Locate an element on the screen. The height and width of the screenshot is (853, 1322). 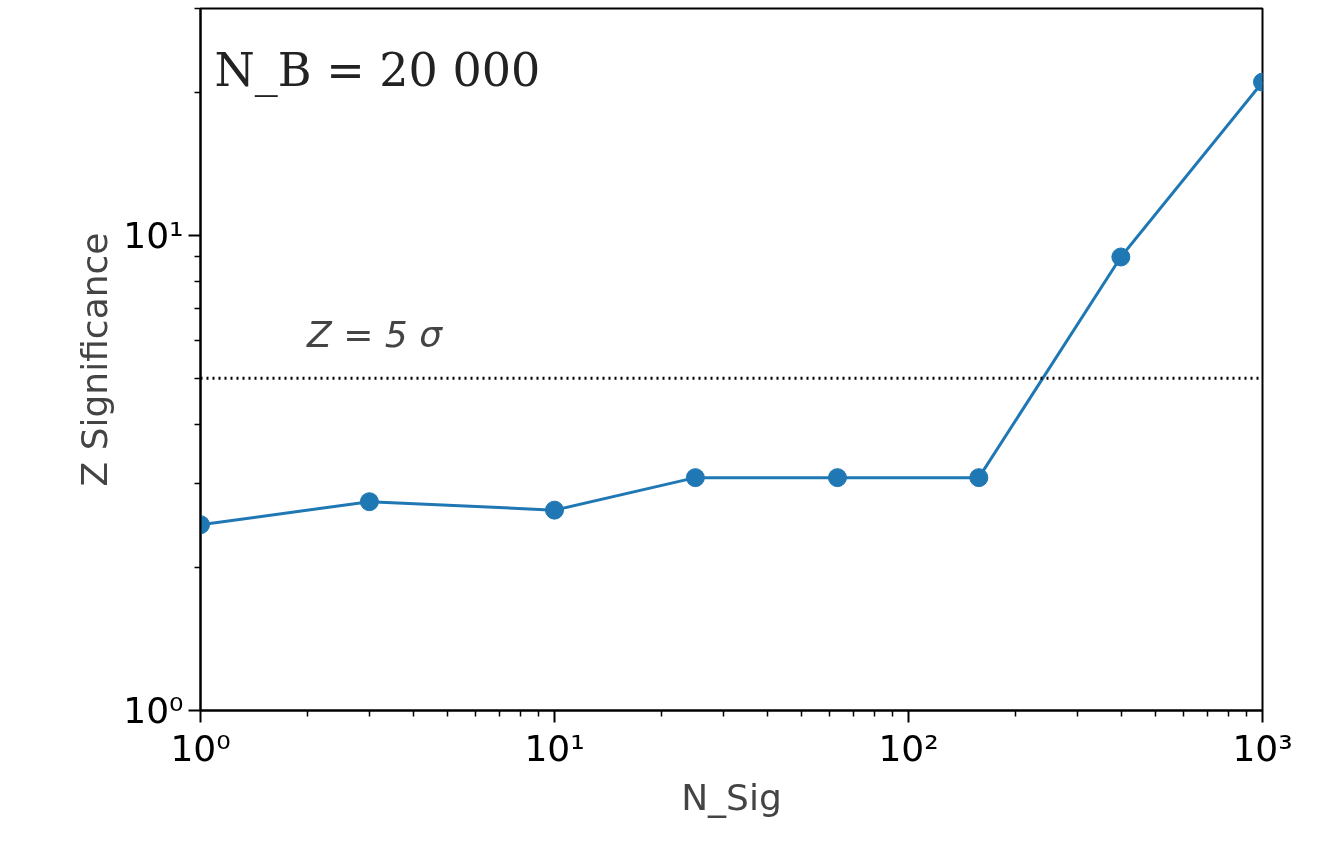
x-tick-label: 10⁰ is located at coordinates (200, 748).